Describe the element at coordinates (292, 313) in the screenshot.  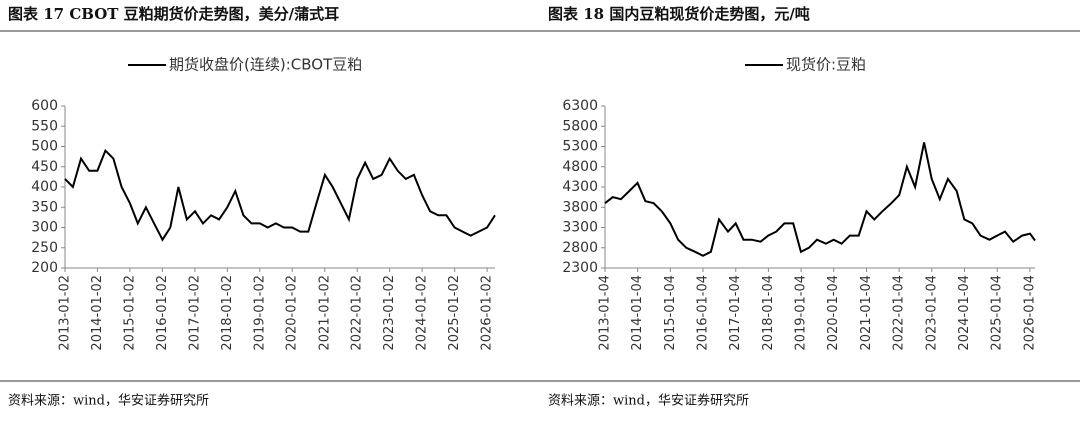
I see `x-tick-label: 2020-01-02` at that location.